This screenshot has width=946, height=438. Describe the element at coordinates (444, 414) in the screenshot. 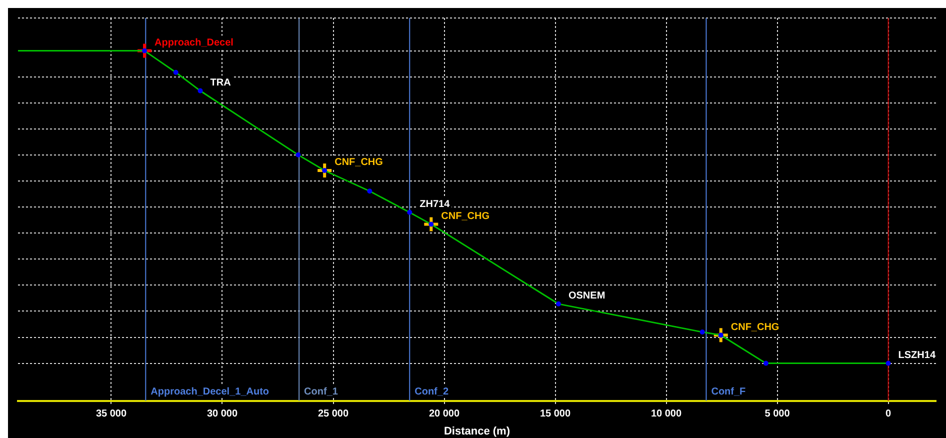

I see `x-tick-label: 20 000` at that location.